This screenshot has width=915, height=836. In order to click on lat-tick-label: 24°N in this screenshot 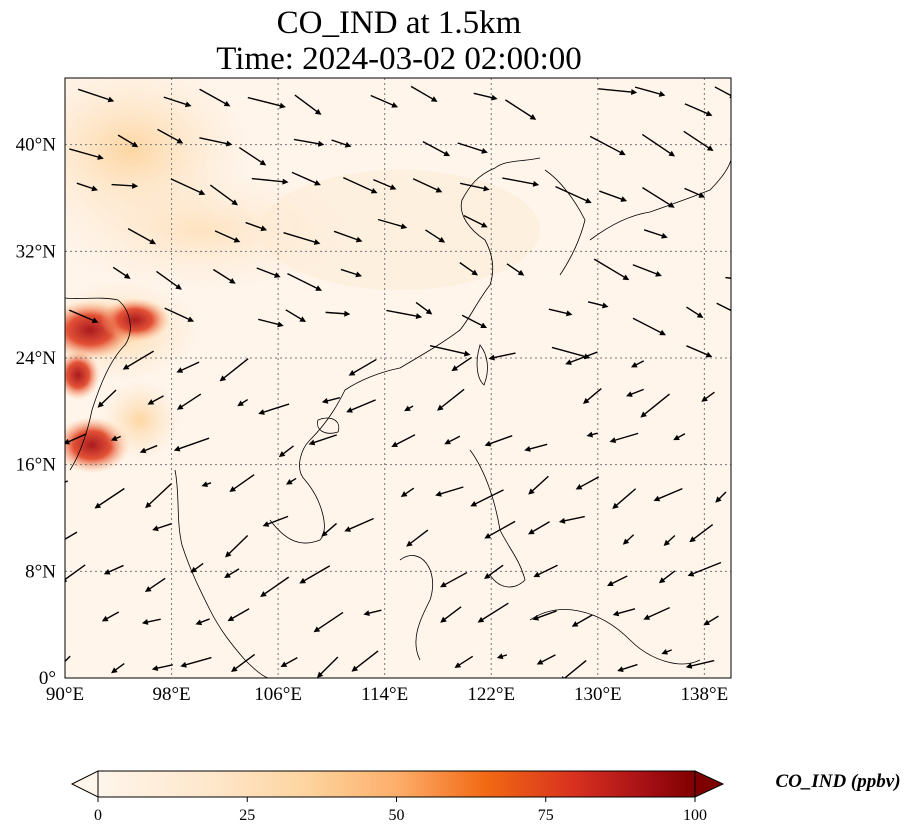, I will do `click(36, 358)`.